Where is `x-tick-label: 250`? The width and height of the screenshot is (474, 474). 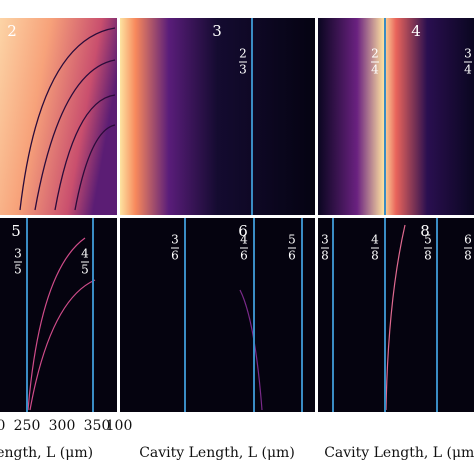
x-tick-label: 250 is located at coordinates (27, 426).